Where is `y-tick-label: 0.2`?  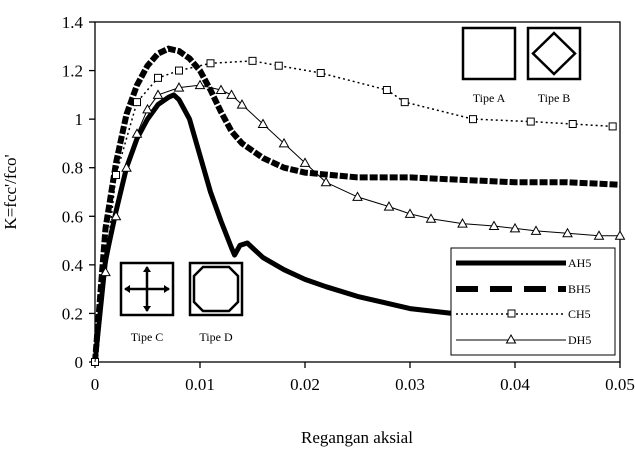 y-tick-label: 0.2 is located at coordinates (72, 313).